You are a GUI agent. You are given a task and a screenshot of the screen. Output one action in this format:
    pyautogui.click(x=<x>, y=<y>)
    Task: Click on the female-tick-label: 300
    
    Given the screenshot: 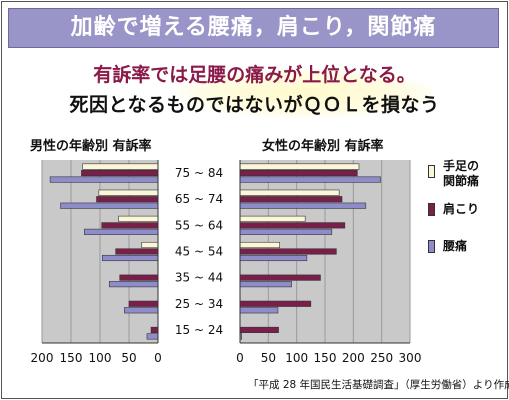 What is the action you would take?
    pyautogui.click(x=410, y=358)
    